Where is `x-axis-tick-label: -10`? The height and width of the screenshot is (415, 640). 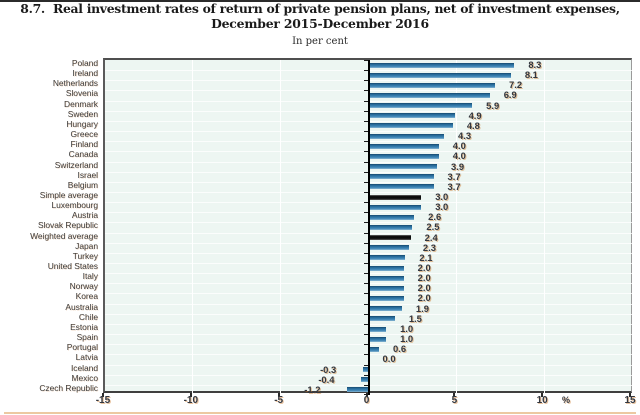
x-axis-tick-label: -10 is located at coordinates (191, 400).